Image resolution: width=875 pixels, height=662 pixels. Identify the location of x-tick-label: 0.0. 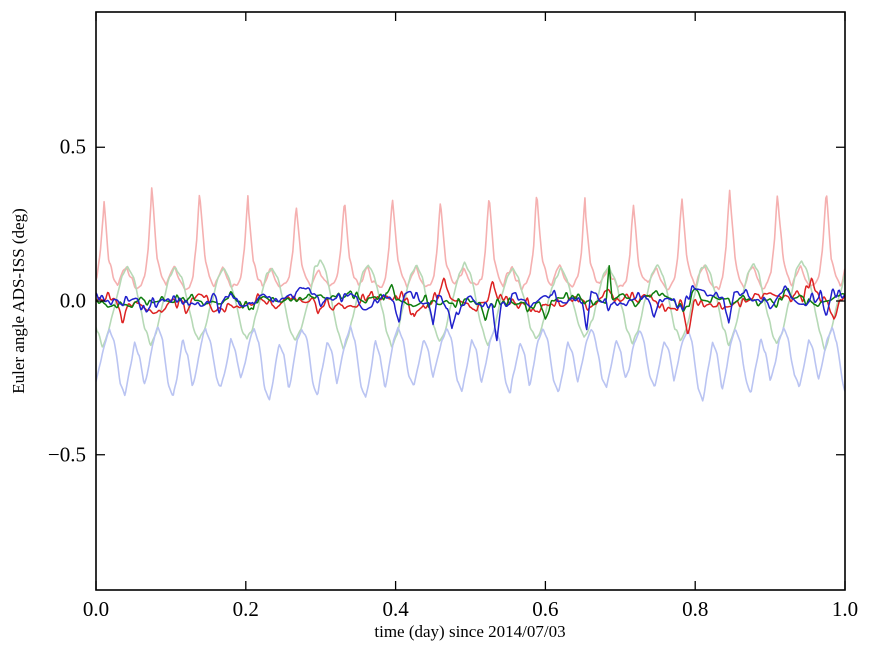
(96, 609).